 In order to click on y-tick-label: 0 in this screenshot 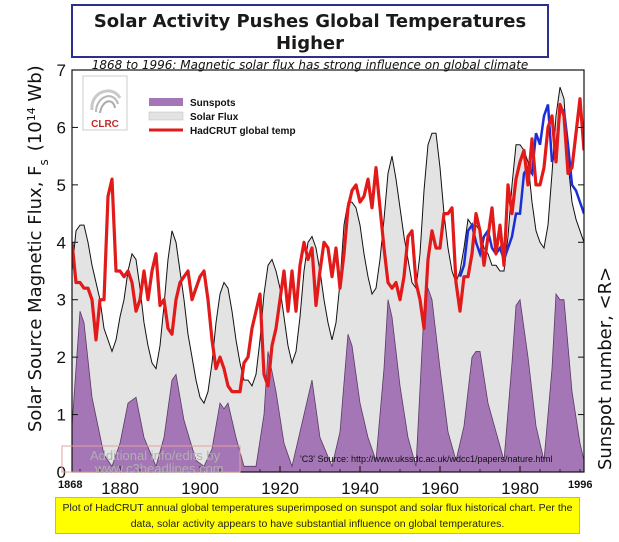, I will do `click(61, 472)`.